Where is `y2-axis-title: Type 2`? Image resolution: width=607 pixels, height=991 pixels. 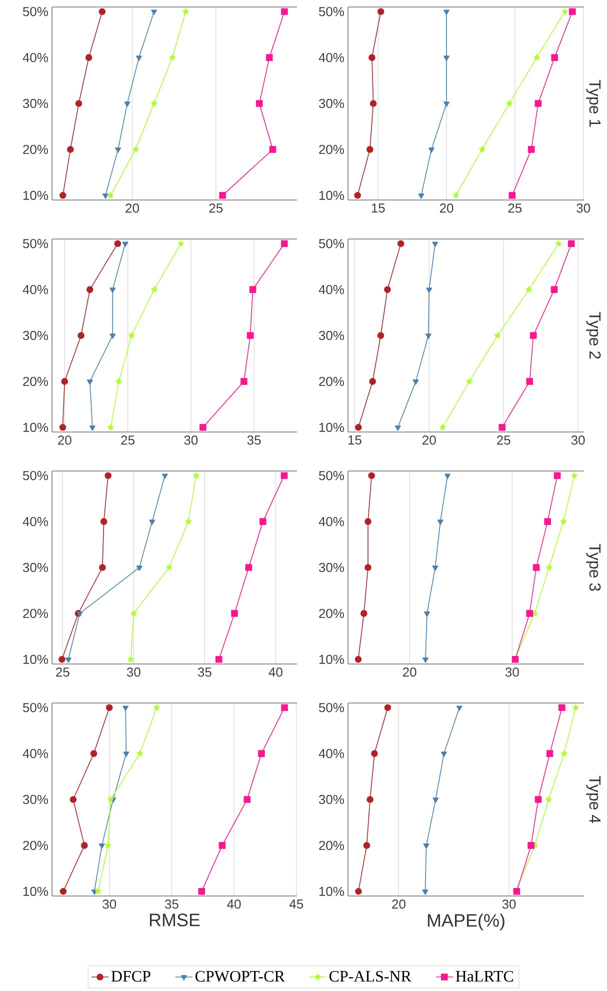
y2-axis-title: Type 2 is located at coordinates (593, 335).